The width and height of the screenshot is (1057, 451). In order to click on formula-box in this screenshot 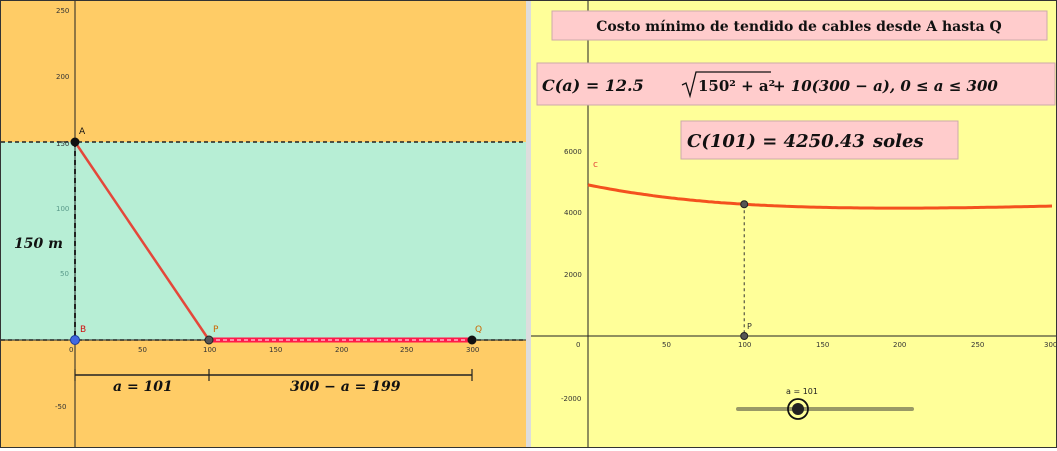, I will do `click(796, 84)`.